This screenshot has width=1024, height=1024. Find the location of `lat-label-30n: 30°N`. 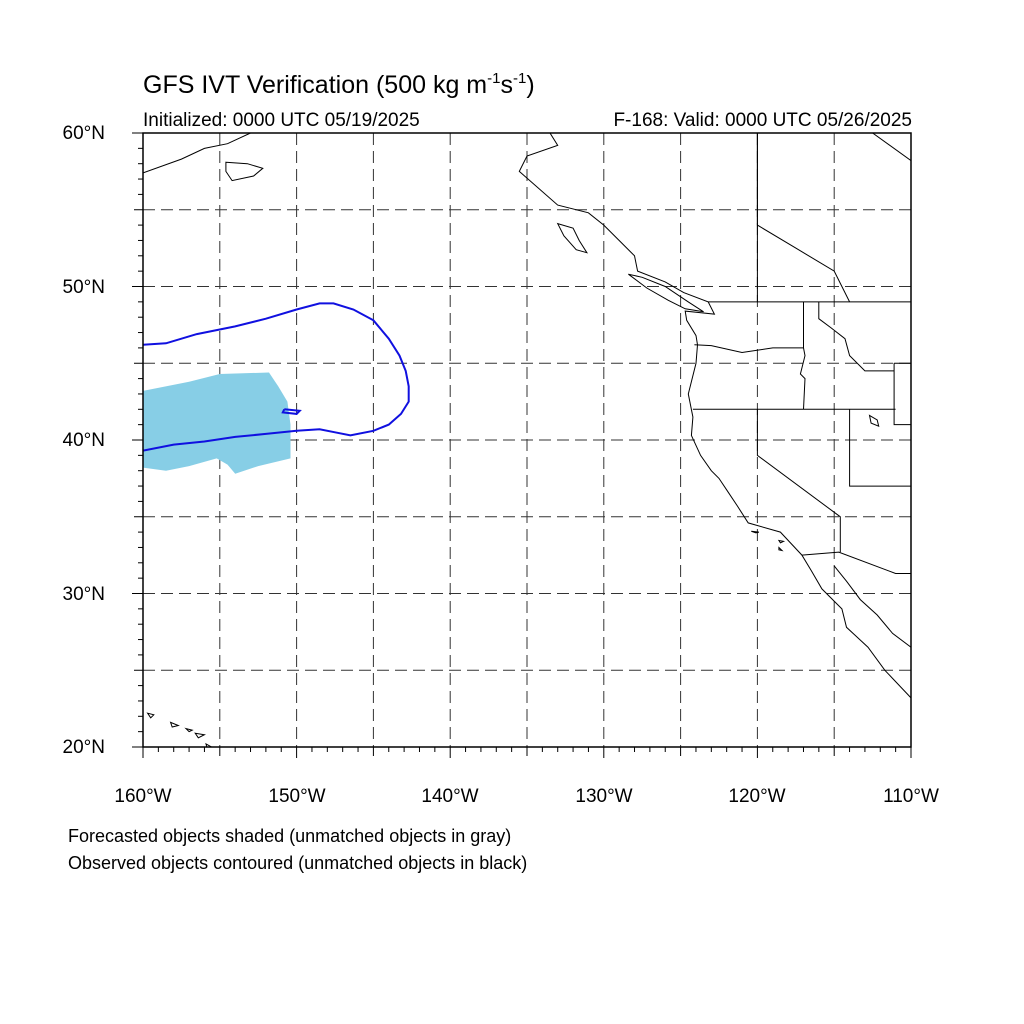

lat-label-30n: 30°N is located at coordinates (83, 594).